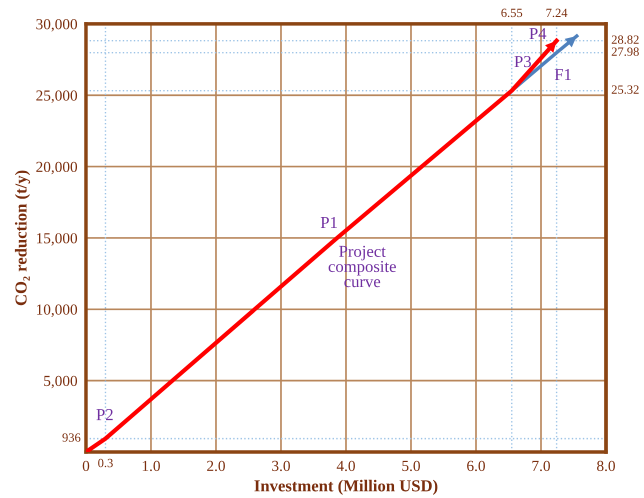  I want to click on ref-line-label: 28.82, so click(625, 39).